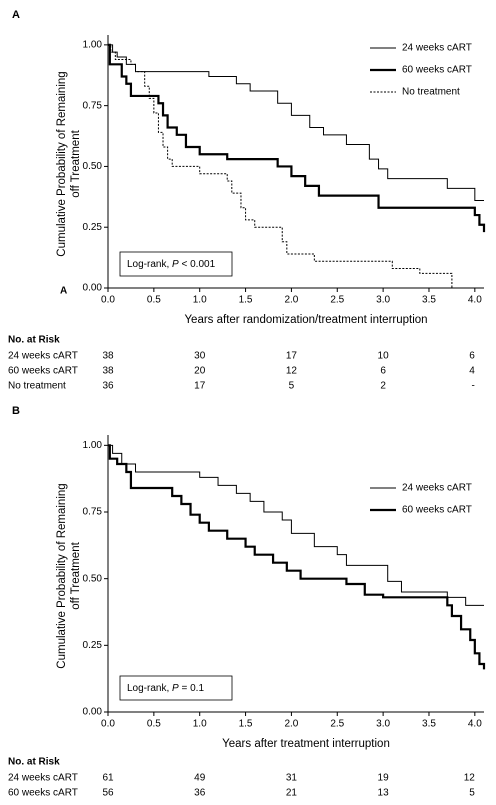  What do you see at coordinates (197, 264) in the screenshot?
I see `annotation-part: < 0.001` at bounding box center [197, 264].